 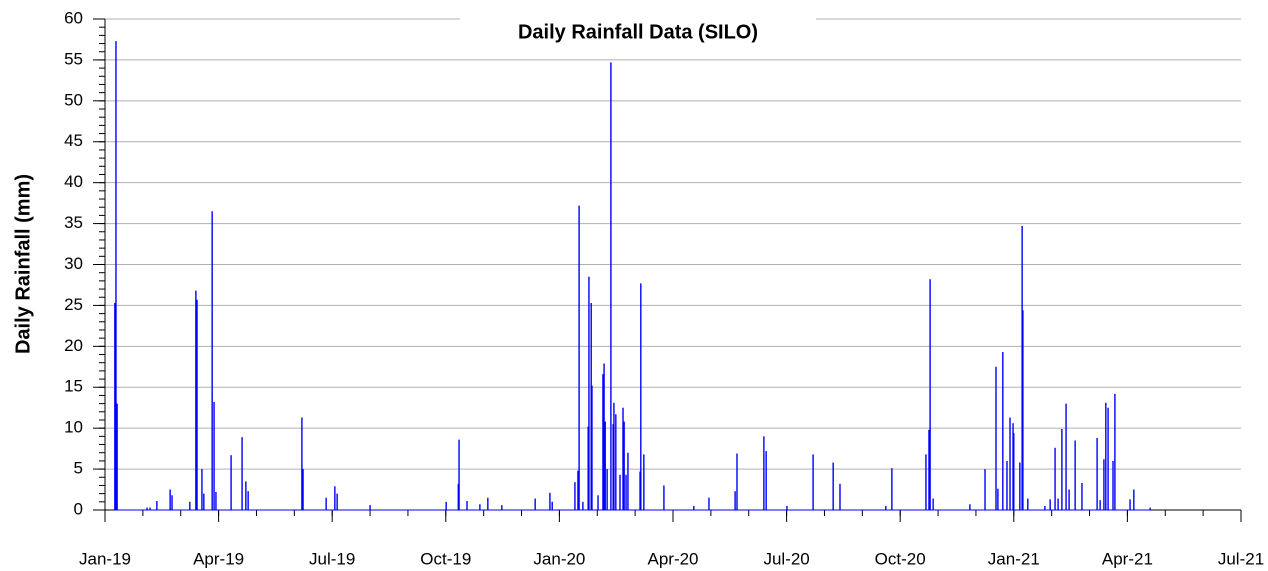 I want to click on y-tick-label: 60, so click(x=73, y=17).